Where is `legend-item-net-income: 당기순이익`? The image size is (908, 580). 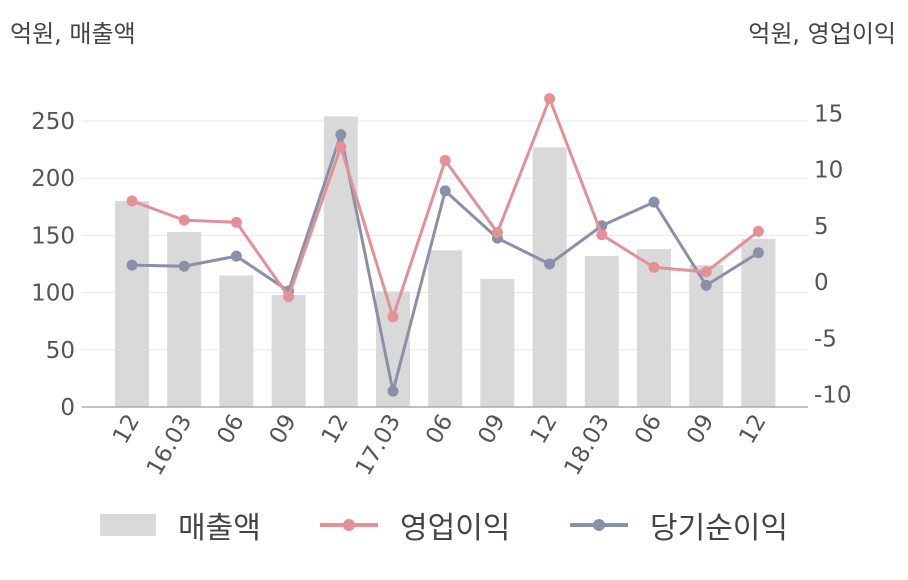
legend-item-net-income: 당기순이익 is located at coordinates (679, 525).